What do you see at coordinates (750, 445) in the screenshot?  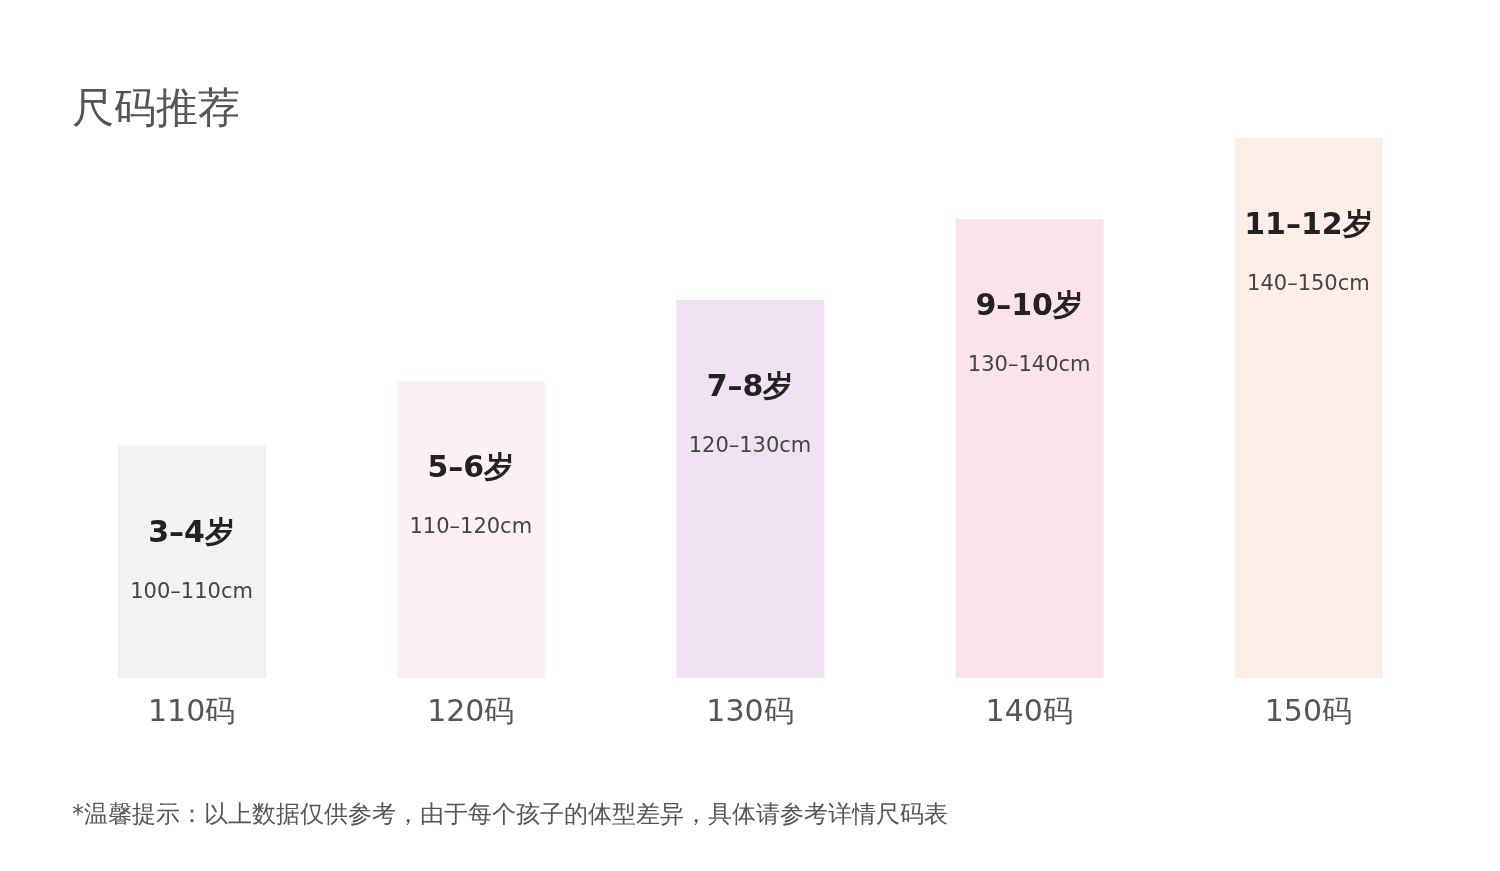 I see `annotation: 120–130cm` at bounding box center [750, 445].